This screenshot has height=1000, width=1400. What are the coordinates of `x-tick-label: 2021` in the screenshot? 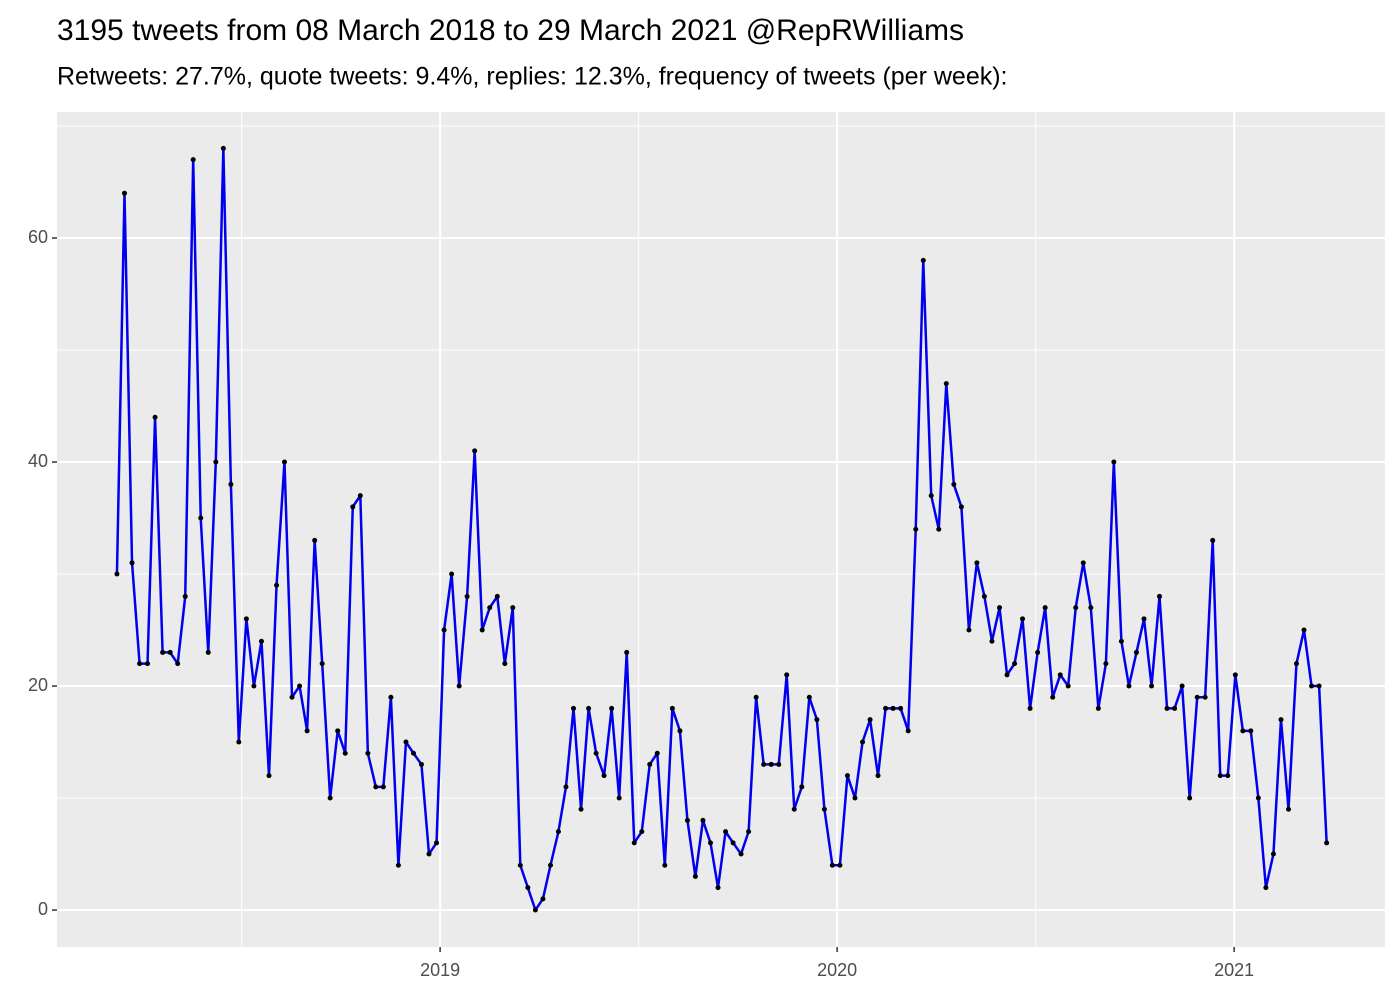 It's located at (1234, 970).